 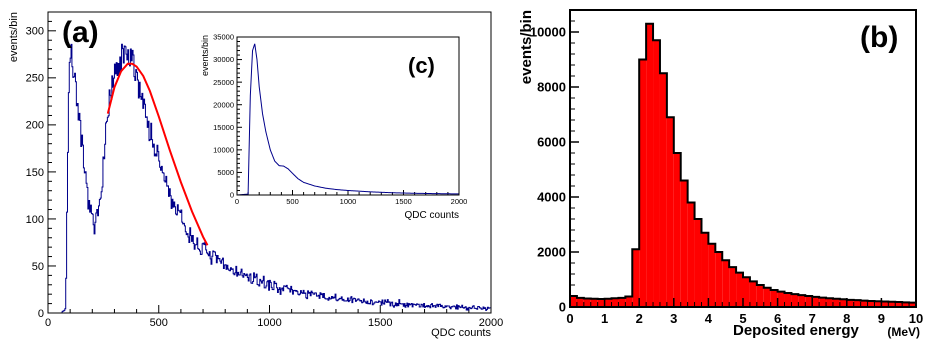 What do you see at coordinates (35, 126) in the screenshot?
I see `panel-a-y-tick-label: 200` at bounding box center [35, 126].